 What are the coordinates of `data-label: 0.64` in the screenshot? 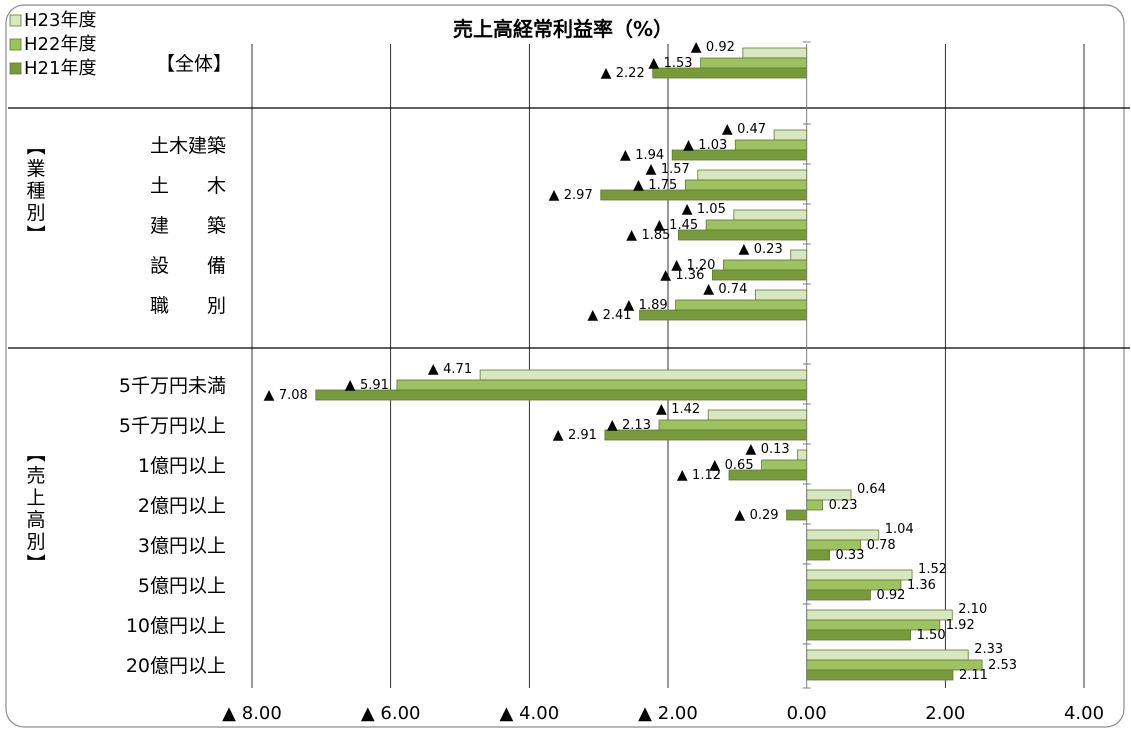 It's located at (871, 489).